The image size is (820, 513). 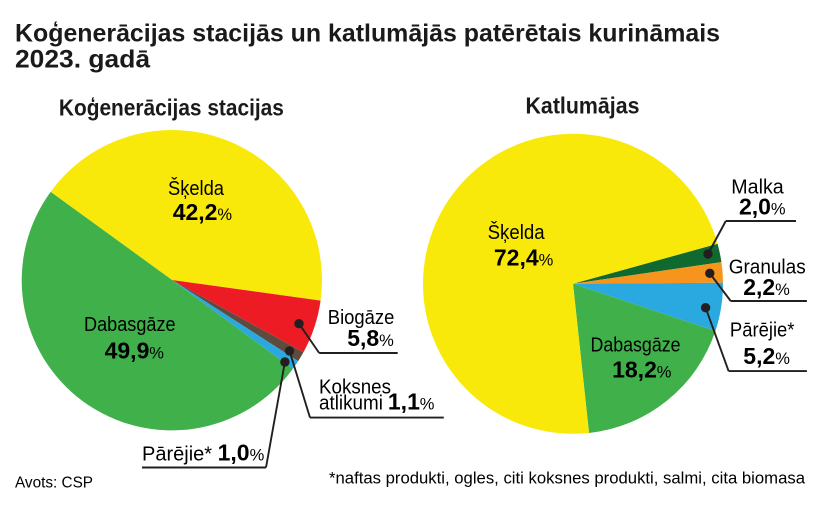 I want to click on svg-text: Biogāze, so click(x=361, y=318).